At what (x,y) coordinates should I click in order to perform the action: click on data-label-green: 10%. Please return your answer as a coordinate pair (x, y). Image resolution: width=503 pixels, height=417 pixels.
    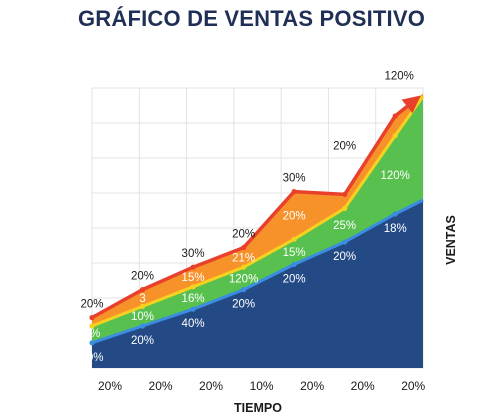
    Looking at the image, I should click on (142, 317).